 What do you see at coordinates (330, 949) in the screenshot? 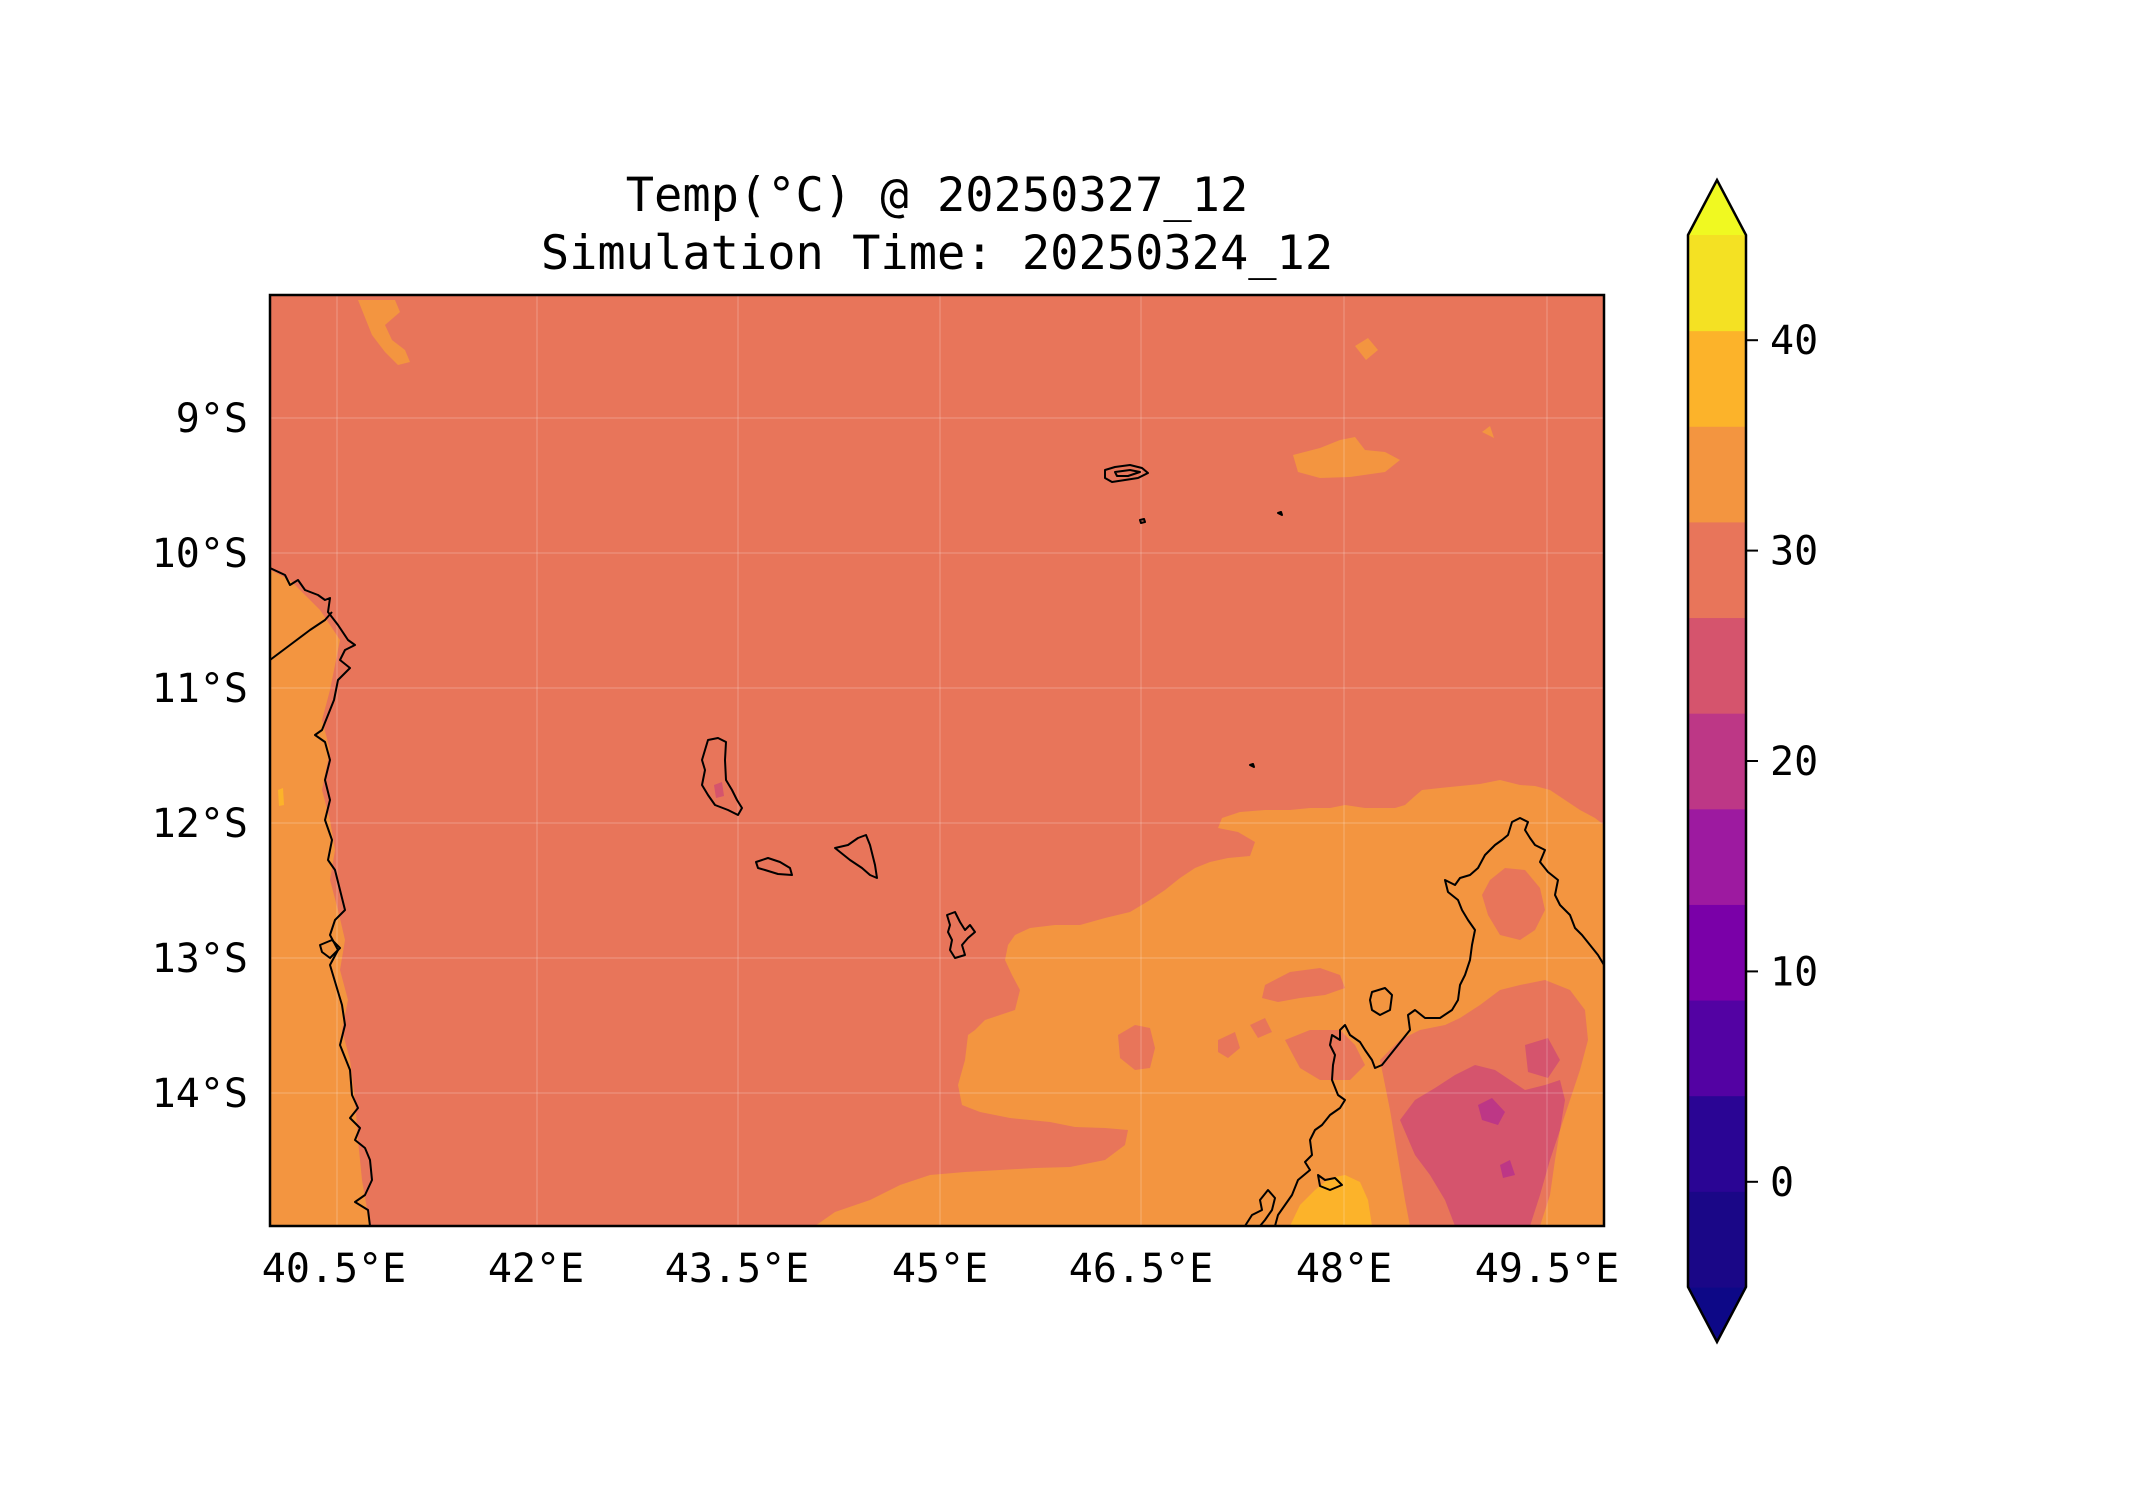
I see `coastline-inlet` at bounding box center [330, 949].